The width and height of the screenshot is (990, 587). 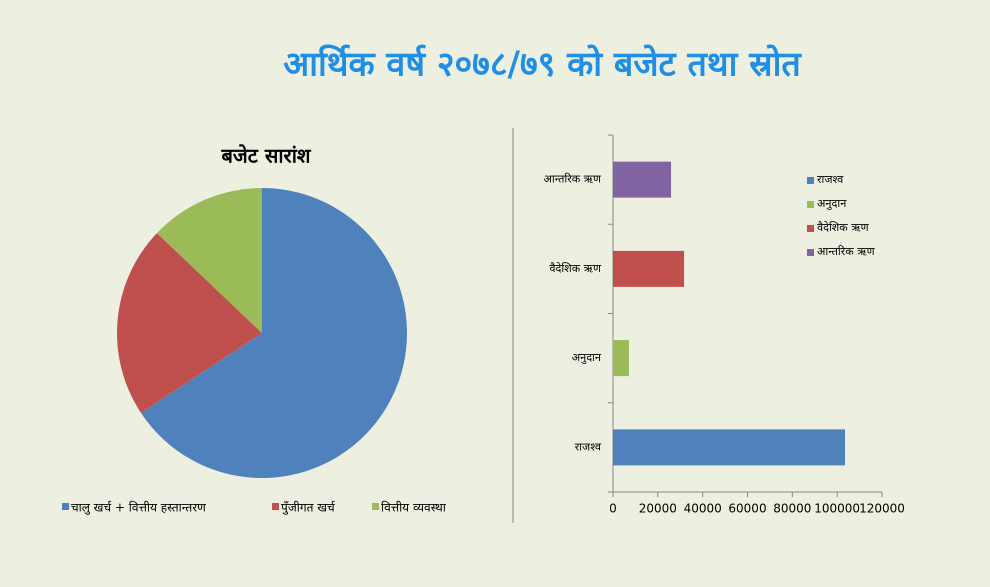 I want to click on x-tick-label: 0, so click(x=613, y=509).